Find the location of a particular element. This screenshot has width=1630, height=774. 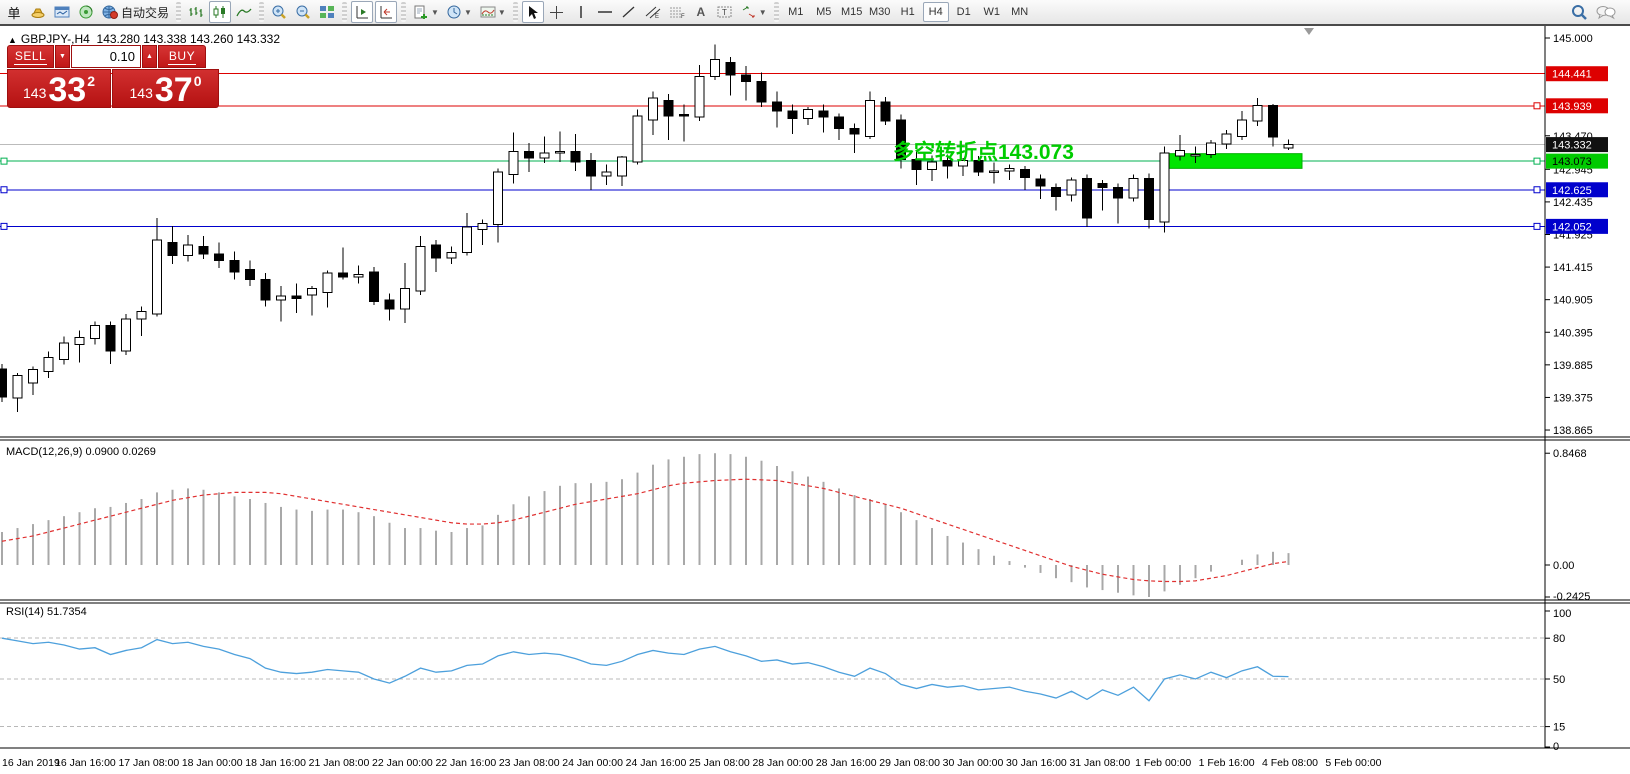

search-button is located at coordinates (1579, 12).